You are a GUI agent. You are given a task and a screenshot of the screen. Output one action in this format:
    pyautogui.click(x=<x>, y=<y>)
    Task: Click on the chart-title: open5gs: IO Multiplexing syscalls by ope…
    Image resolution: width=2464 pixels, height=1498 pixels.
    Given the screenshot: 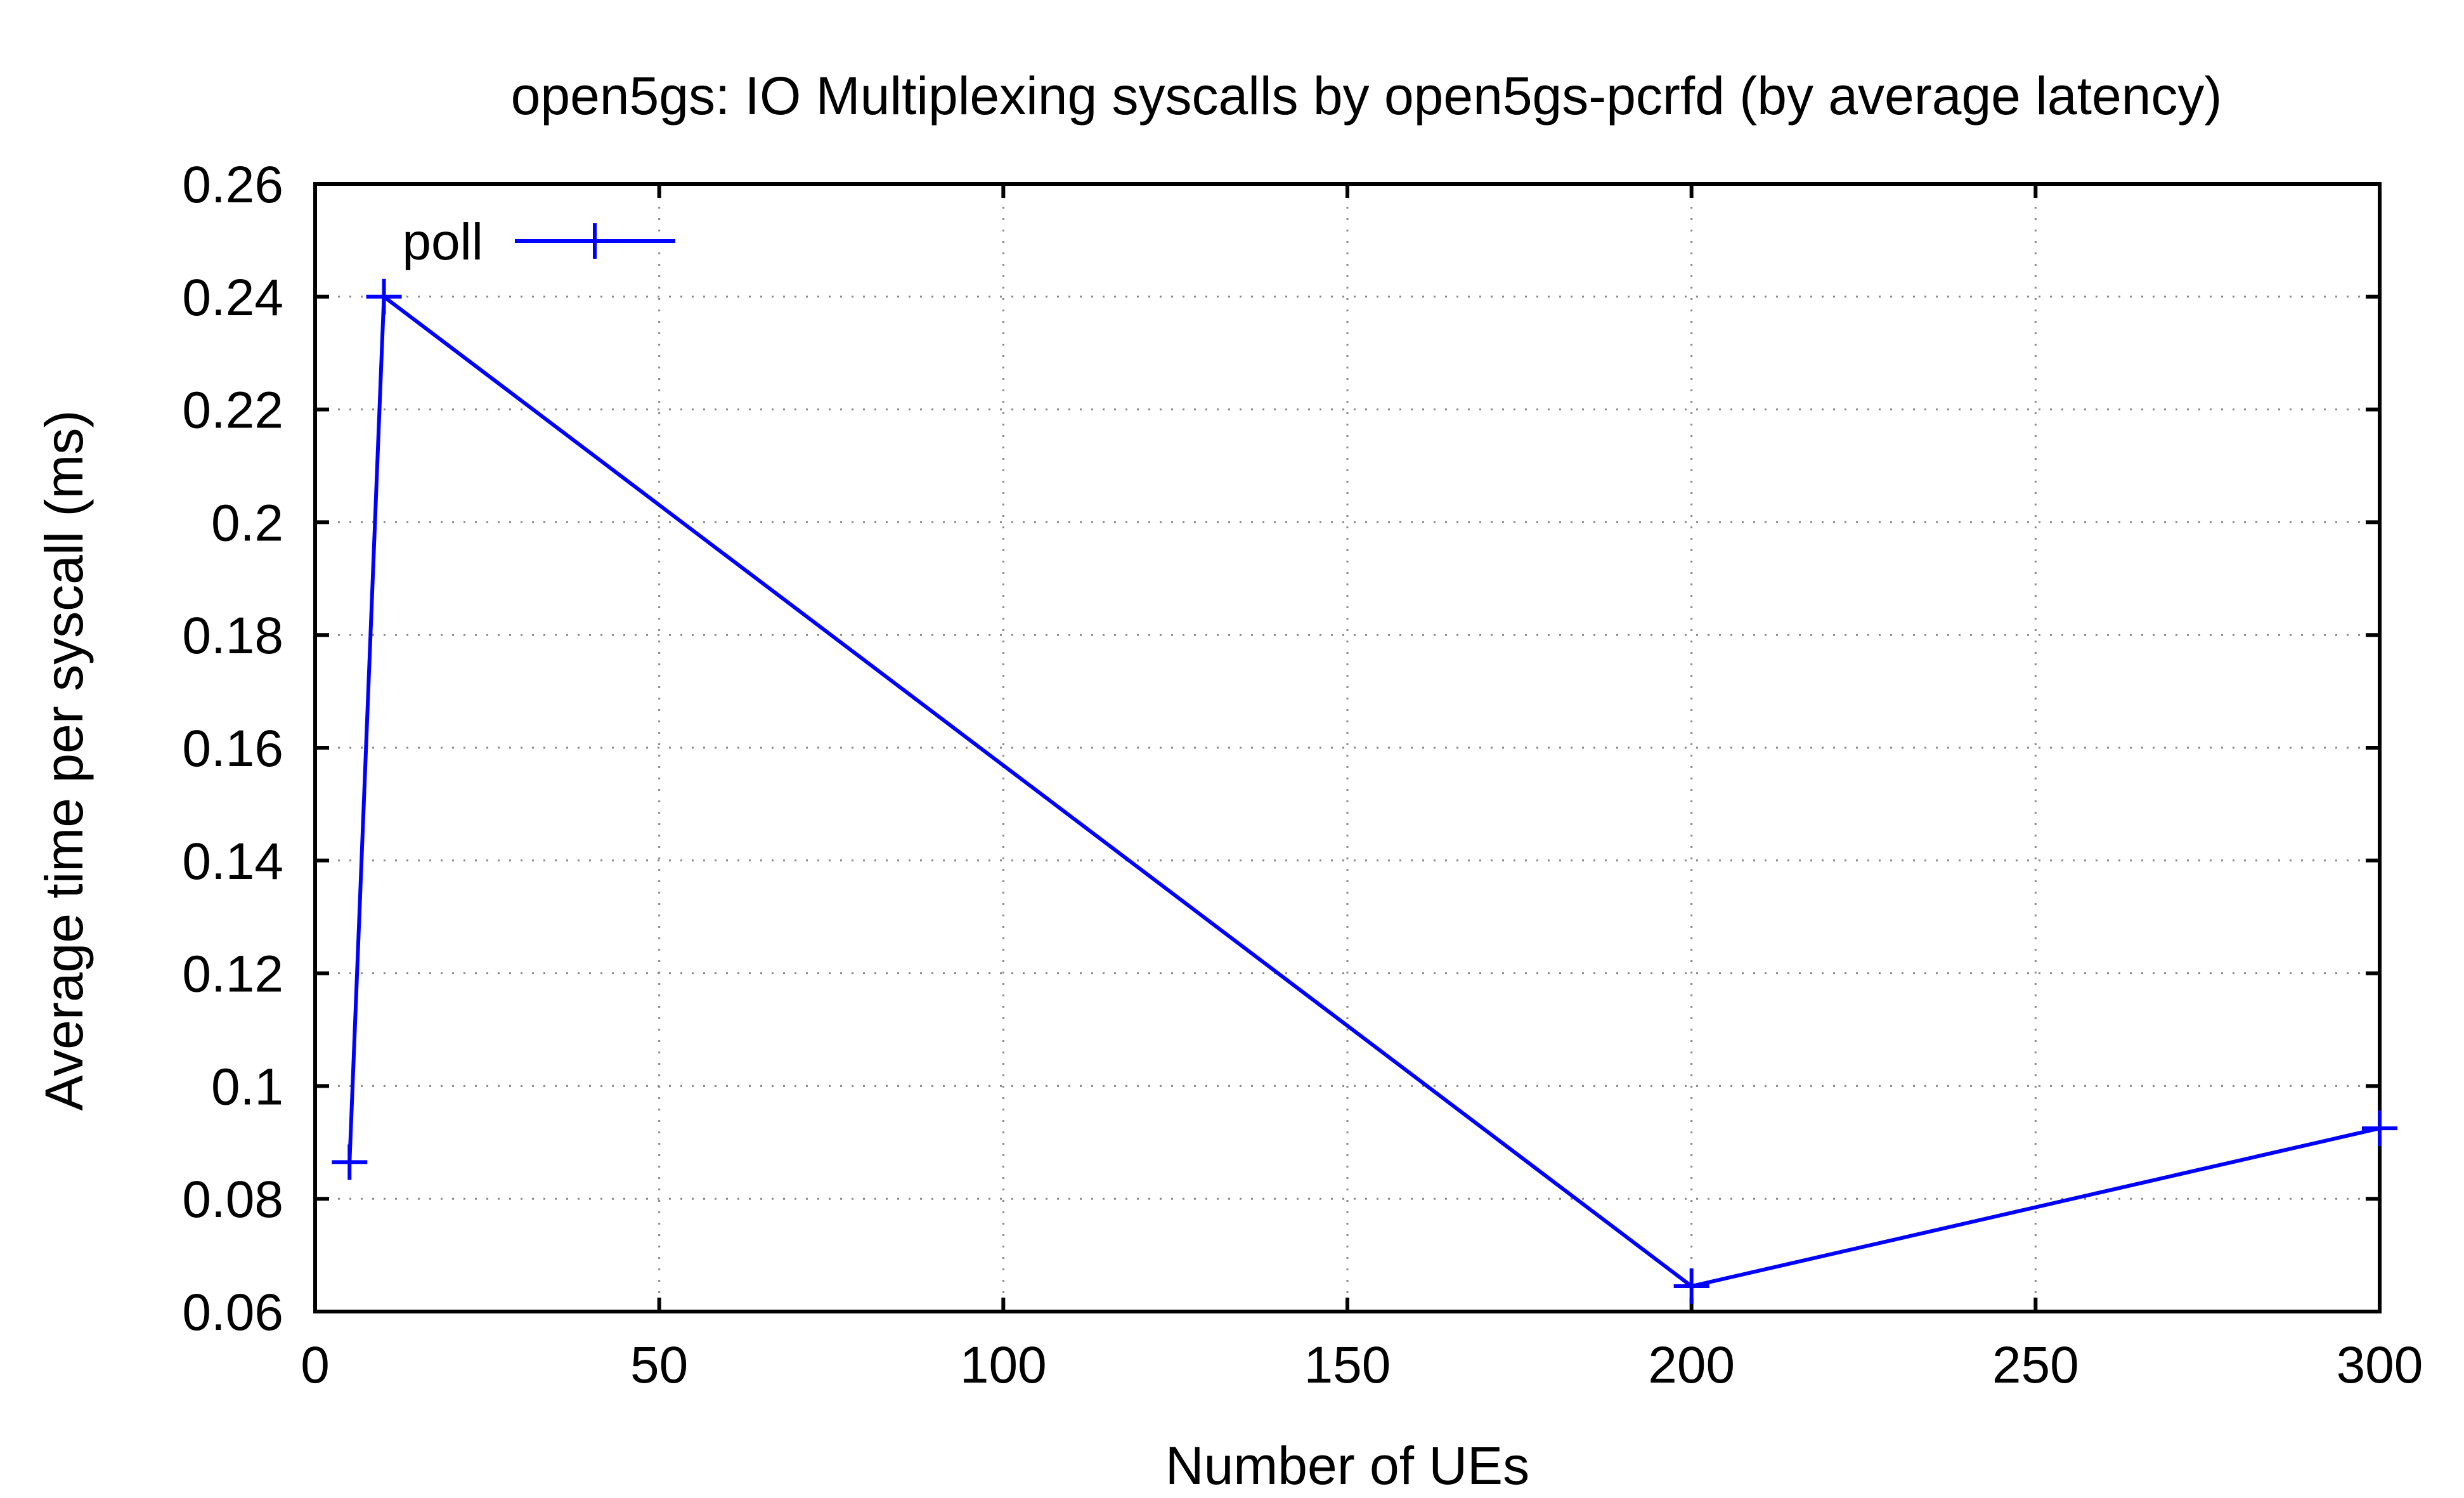 What is the action you would take?
    pyautogui.click(x=1366, y=96)
    